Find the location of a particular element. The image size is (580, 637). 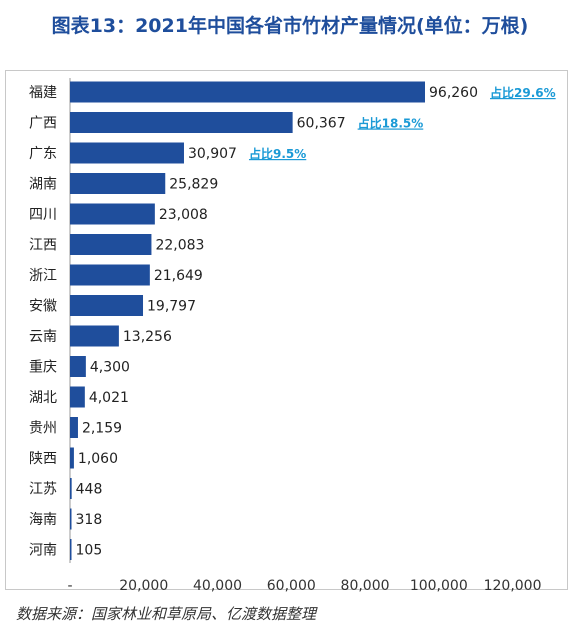

value-label: 318 is located at coordinates (89, 520).